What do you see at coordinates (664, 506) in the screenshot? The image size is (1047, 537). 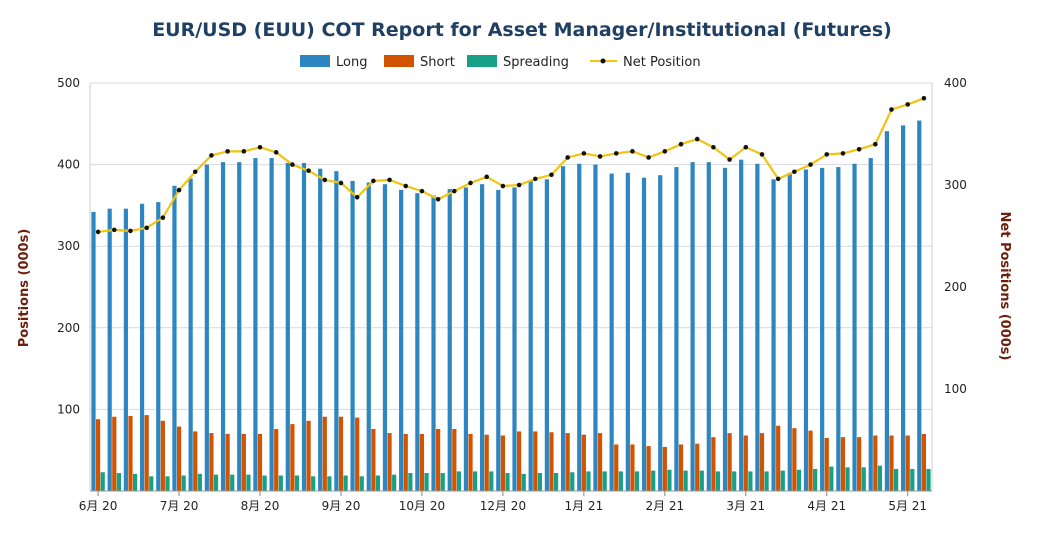 I see `x-tick-label: 2月 21` at bounding box center [664, 506].